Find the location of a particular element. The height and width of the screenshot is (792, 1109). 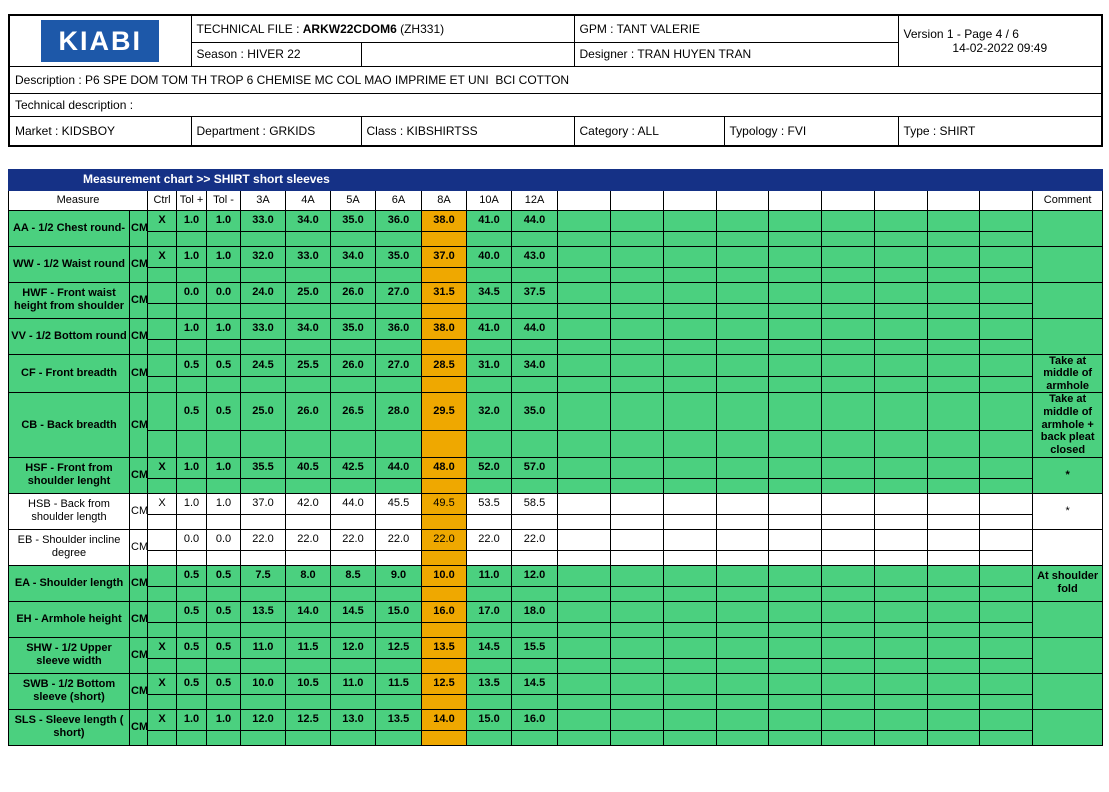

tol-minus-cell: 1.0 is located at coordinates (223, 256).